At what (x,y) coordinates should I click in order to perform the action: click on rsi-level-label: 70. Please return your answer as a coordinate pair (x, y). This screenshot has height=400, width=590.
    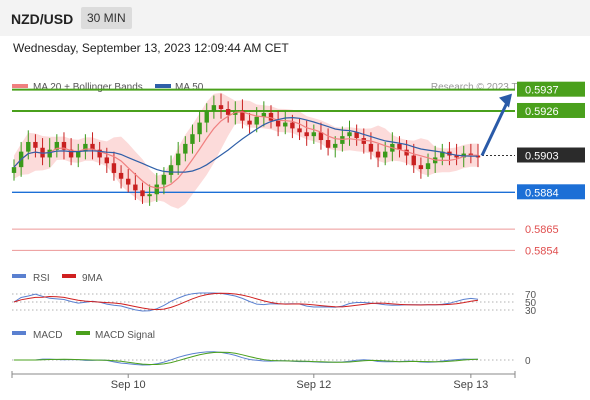
    Looking at the image, I should click on (531, 295).